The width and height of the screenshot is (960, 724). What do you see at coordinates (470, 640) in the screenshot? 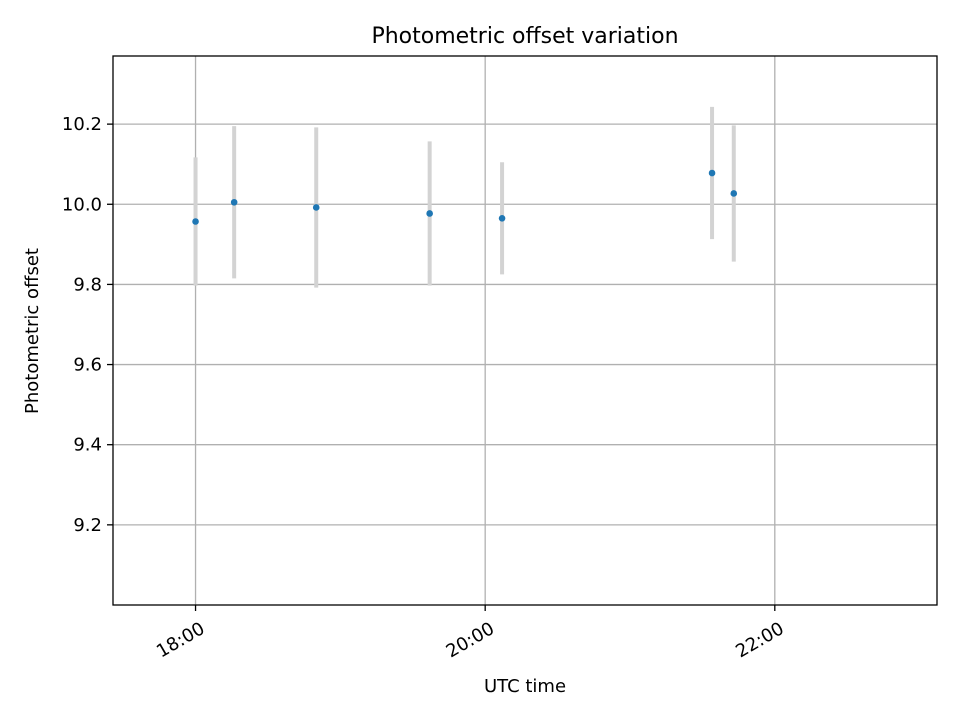
I see `x-tick-label: 20:00` at bounding box center [470, 640].